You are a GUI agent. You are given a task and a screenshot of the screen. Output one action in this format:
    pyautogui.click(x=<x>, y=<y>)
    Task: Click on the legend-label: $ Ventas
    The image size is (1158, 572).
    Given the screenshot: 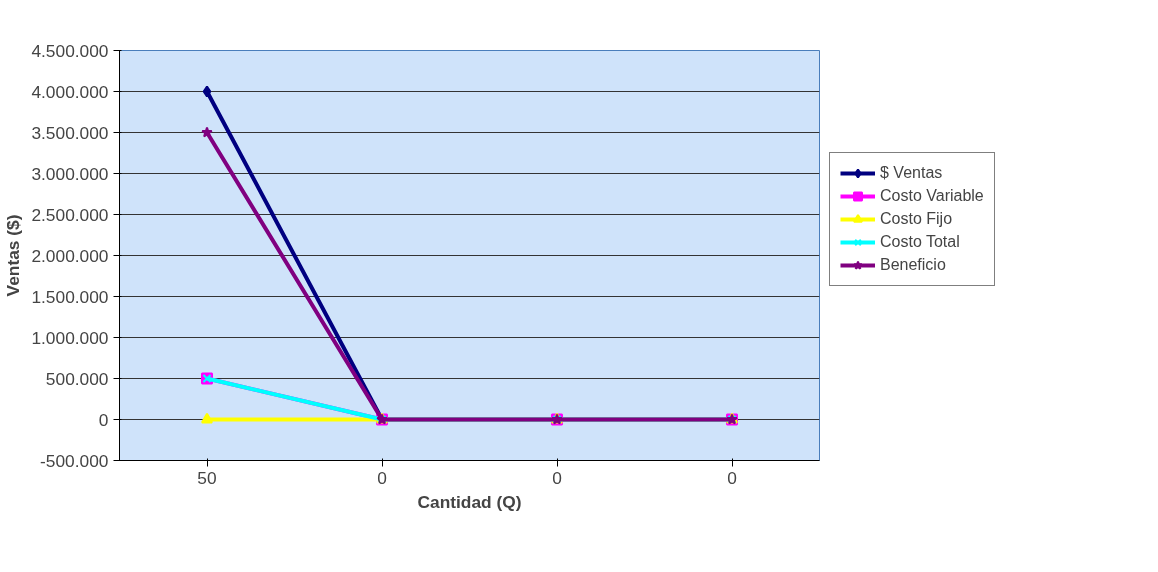 What is the action you would take?
    pyautogui.click(x=911, y=173)
    